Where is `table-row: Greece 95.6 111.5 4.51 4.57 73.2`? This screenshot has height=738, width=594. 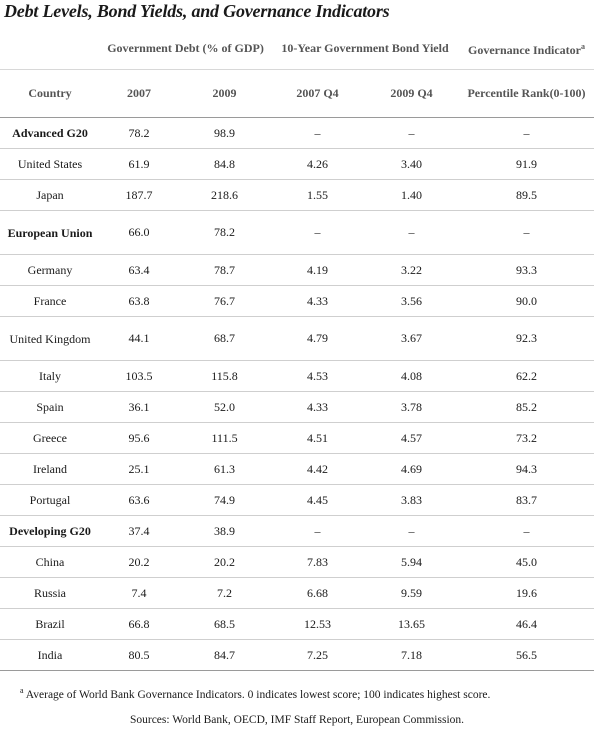 table-row: Greece 95.6 111.5 4.51 4.57 73.2 is located at coordinates (297, 438).